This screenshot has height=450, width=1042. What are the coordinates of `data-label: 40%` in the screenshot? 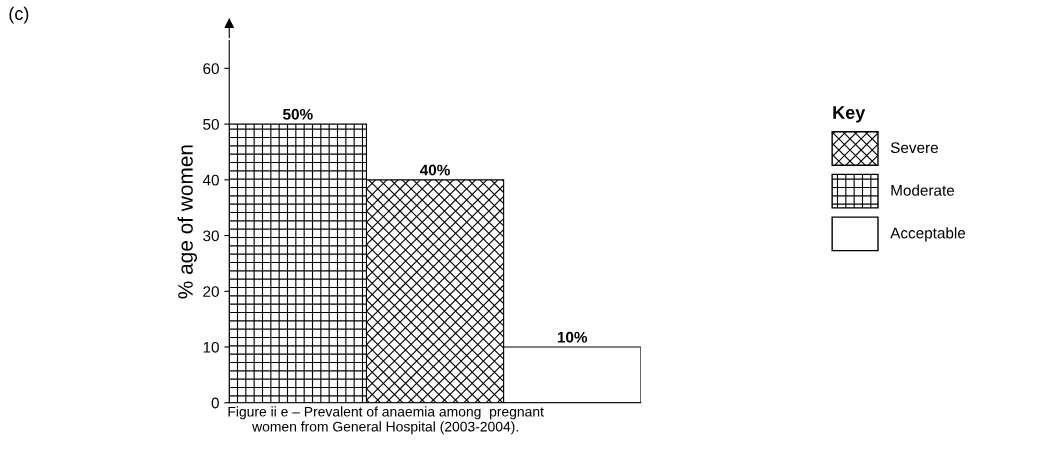 It's located at (434, 170).